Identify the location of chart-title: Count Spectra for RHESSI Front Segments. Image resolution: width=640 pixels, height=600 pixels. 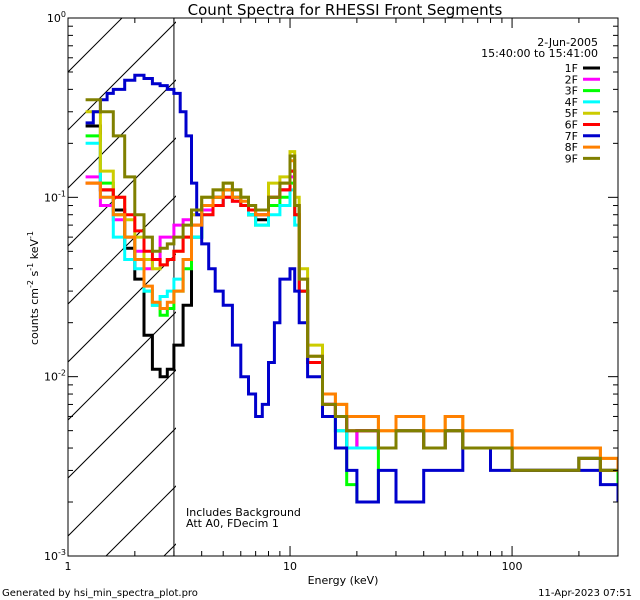
(345, 10).